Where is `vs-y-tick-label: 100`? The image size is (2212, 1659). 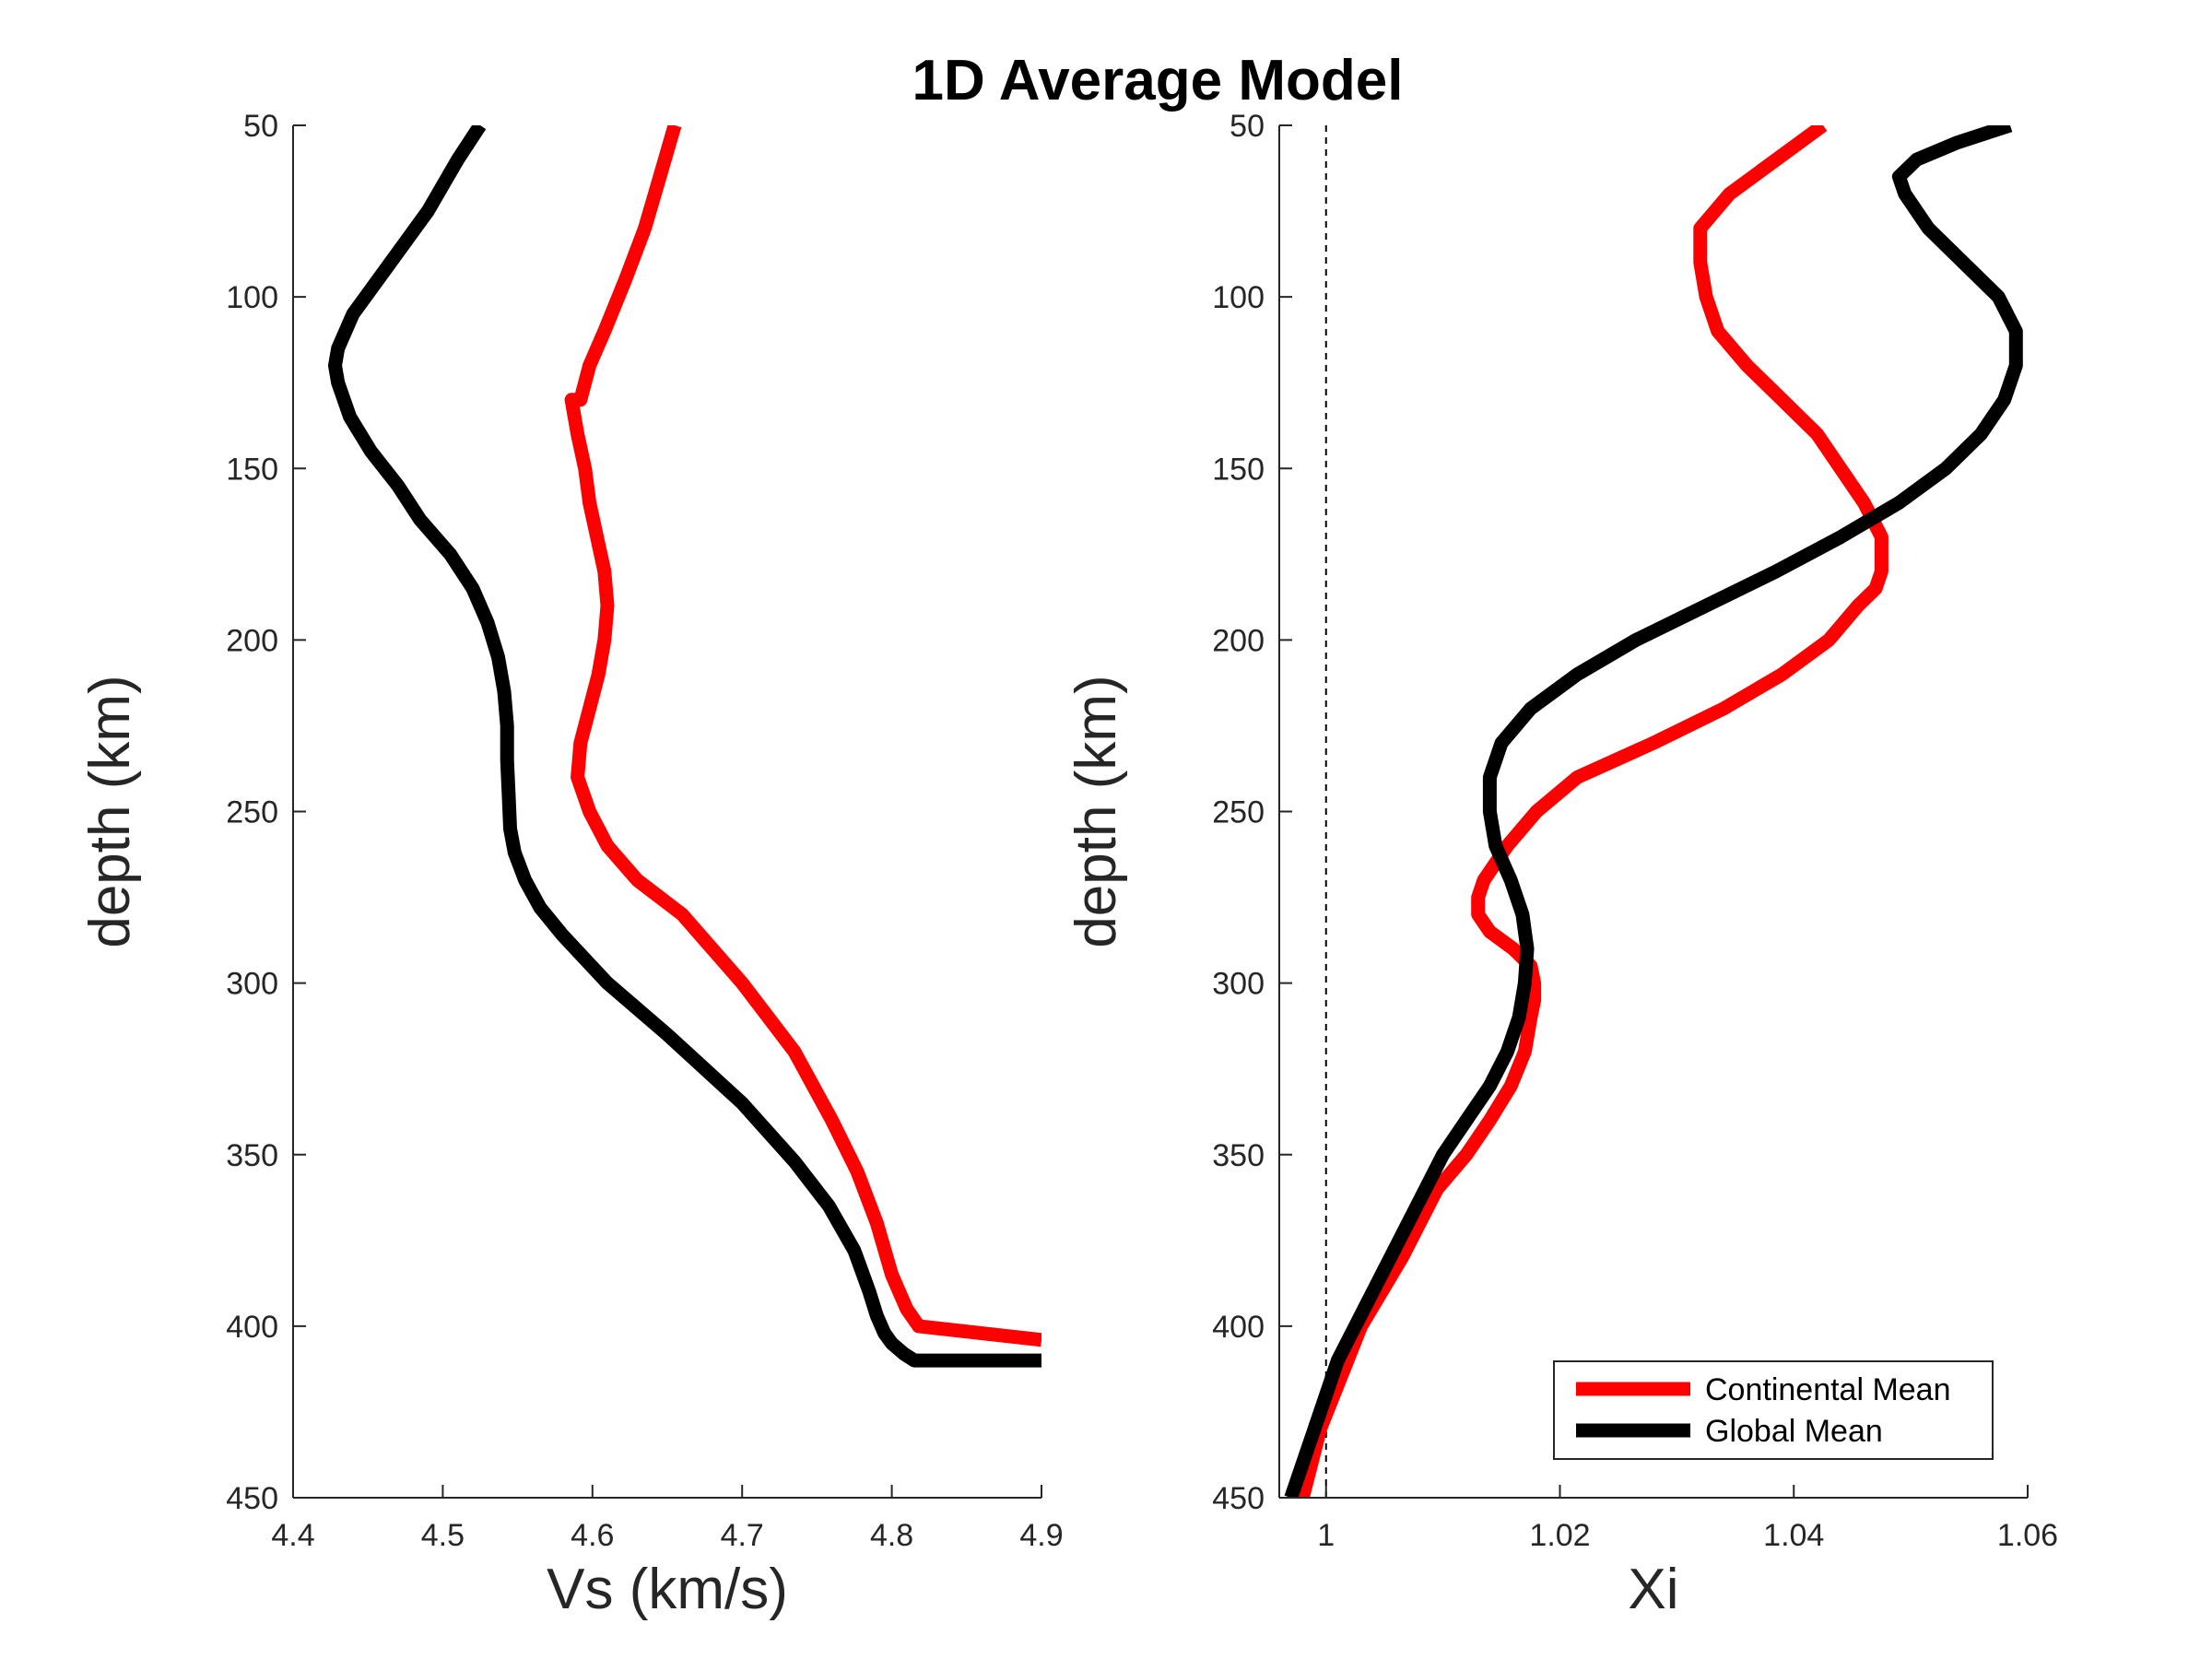
vs-y-tick-label: 100 is located at coordinates (252, 297).